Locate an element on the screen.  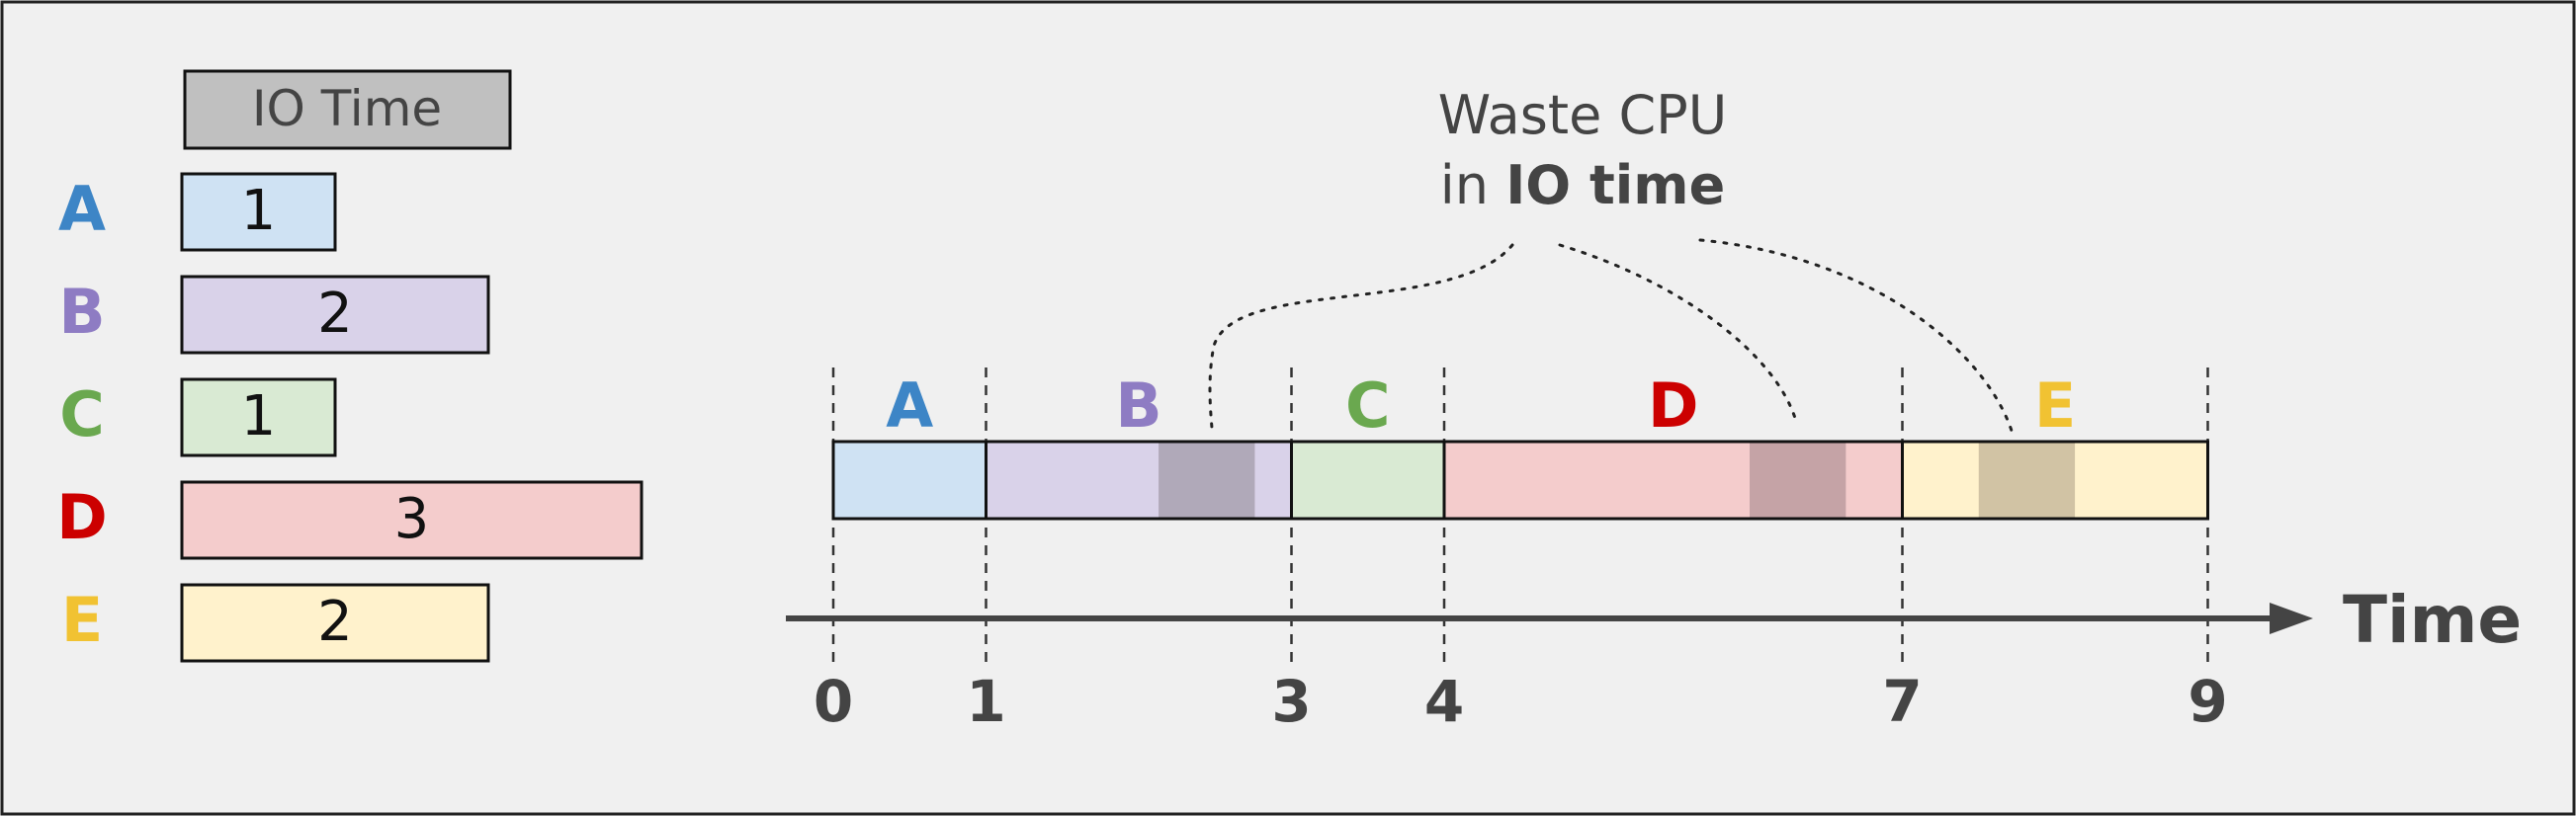
annotation-connector-e is located at coordinates (1856, 335).